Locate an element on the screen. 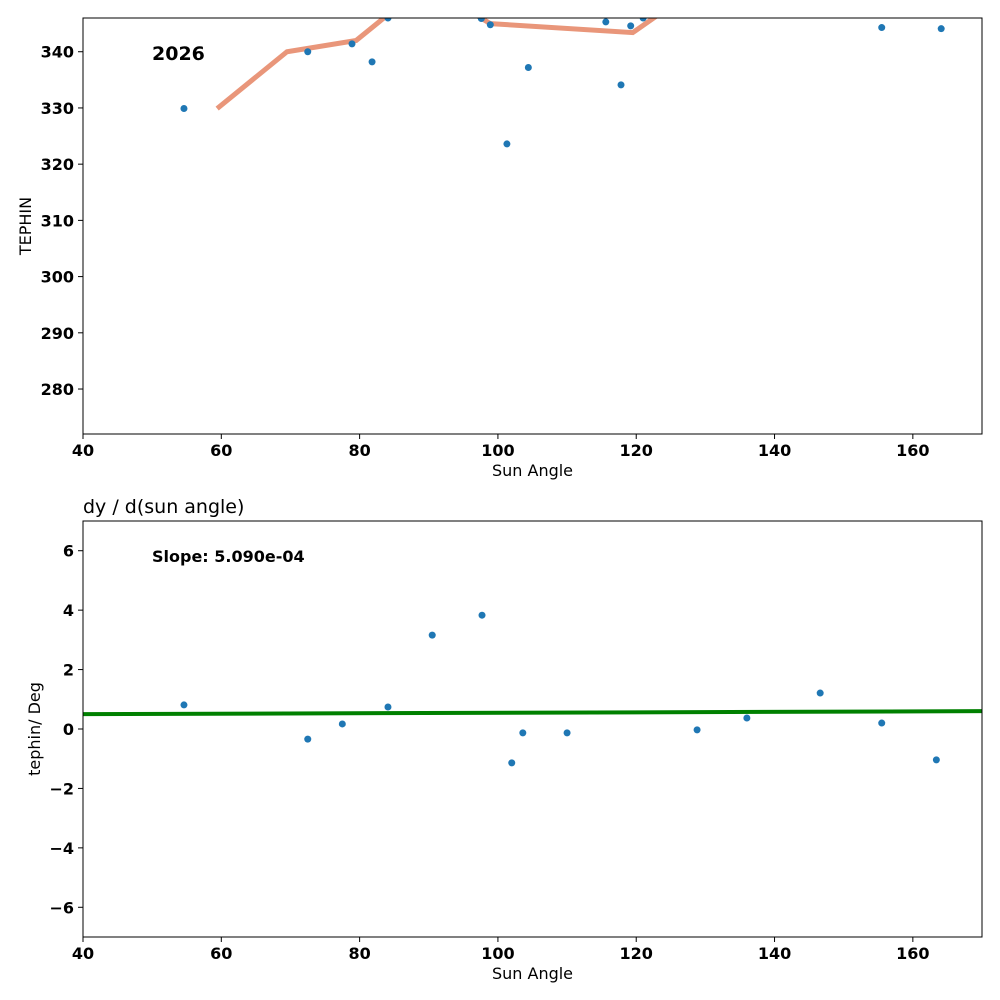  y-tick-label: 330 is located at coordinates (57, 108).